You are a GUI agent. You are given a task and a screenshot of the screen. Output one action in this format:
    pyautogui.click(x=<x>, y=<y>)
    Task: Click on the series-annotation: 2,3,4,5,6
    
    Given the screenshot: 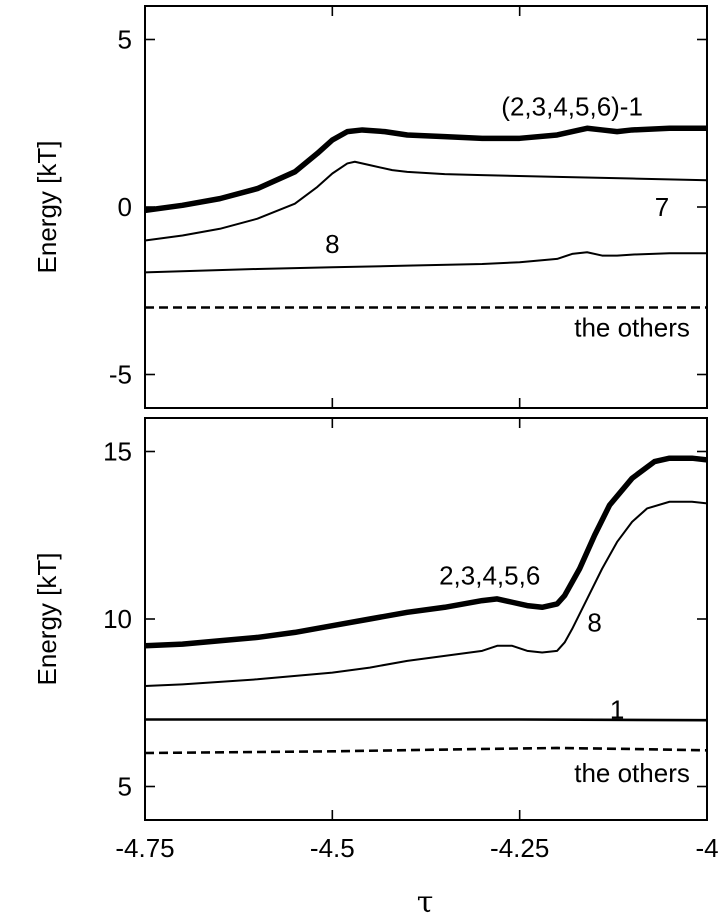 What is the action you would take?
    pyautogui.click(x=489, y=575)
    